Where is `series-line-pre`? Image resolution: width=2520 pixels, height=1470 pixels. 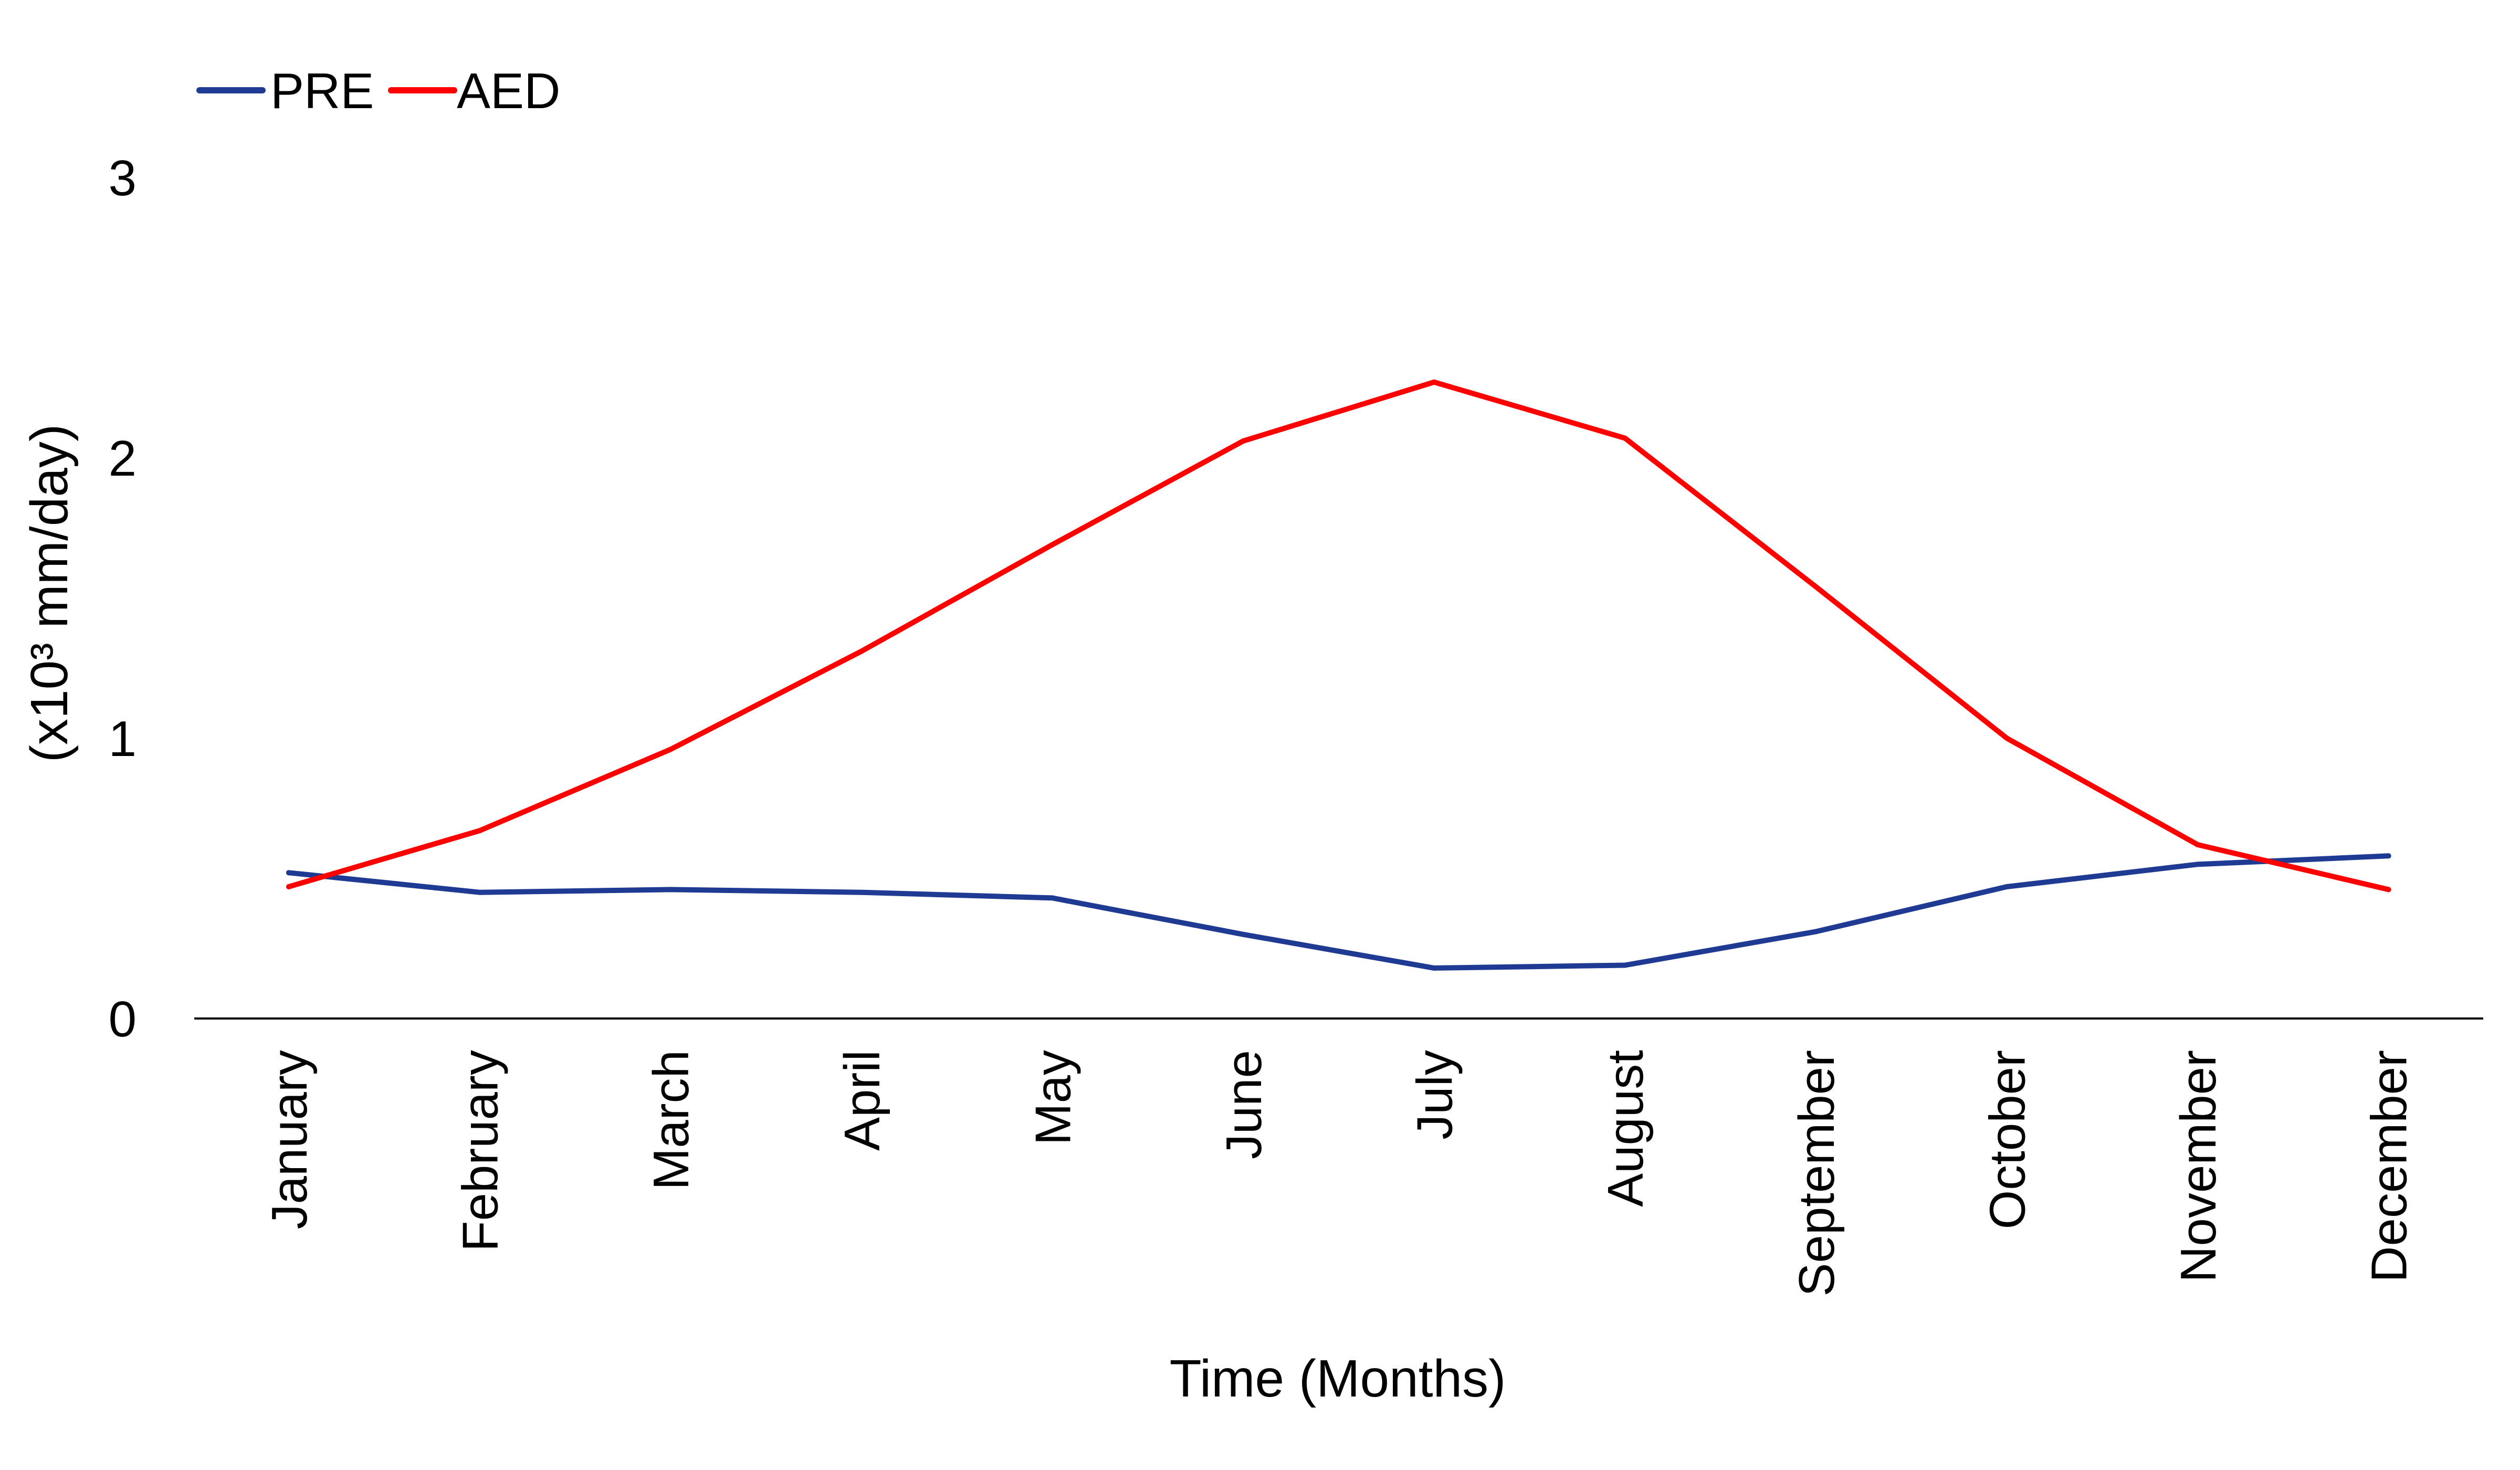 series-line-pre is located at coordinates (1338, 912).